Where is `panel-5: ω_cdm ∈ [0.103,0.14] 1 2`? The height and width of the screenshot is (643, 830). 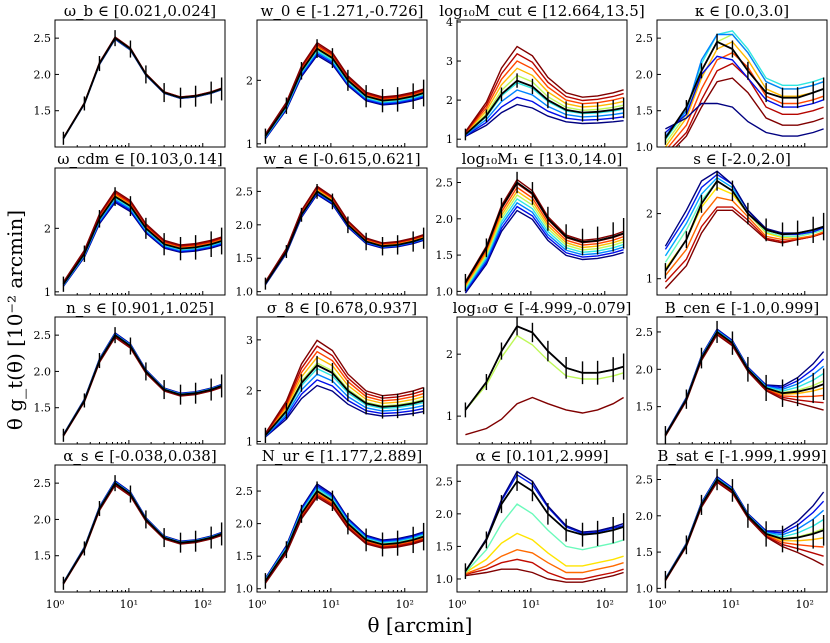
panel-5: ω_cdm ∈ [0.103,0.14] 1 2 is located at coordinates (135, 224).